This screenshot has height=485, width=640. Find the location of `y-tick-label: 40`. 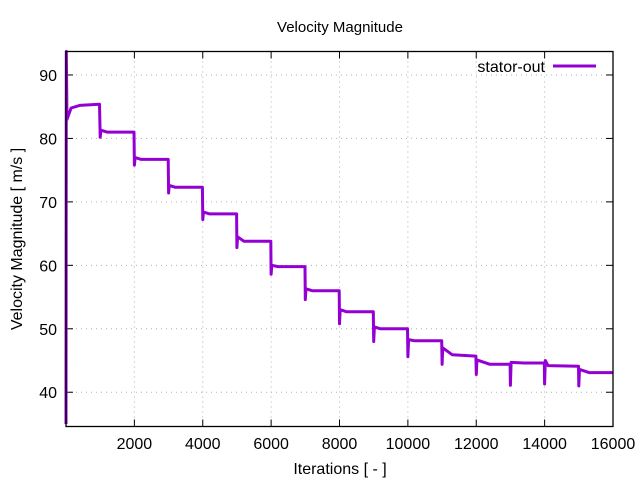

y-tick-label: 40 is located at coordinates (48, 393).